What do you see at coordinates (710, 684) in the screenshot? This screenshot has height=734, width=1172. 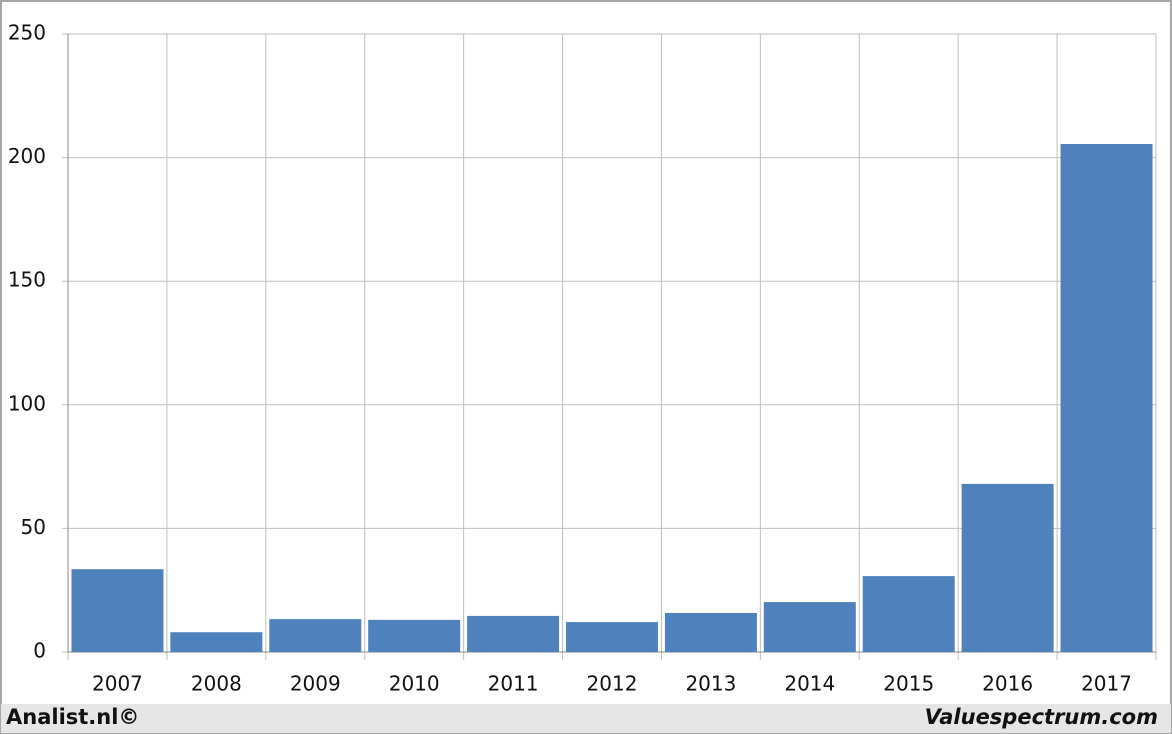 I see `x-tick-label: 2013` at bounding box center [710, 684].